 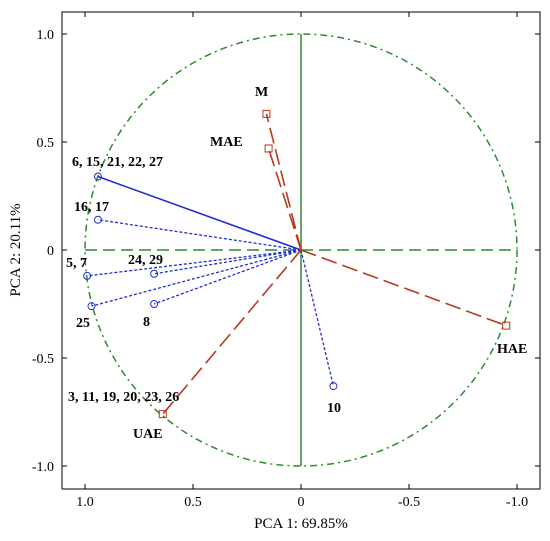 I want to click on point-label: M, so click(x=261, y=92).